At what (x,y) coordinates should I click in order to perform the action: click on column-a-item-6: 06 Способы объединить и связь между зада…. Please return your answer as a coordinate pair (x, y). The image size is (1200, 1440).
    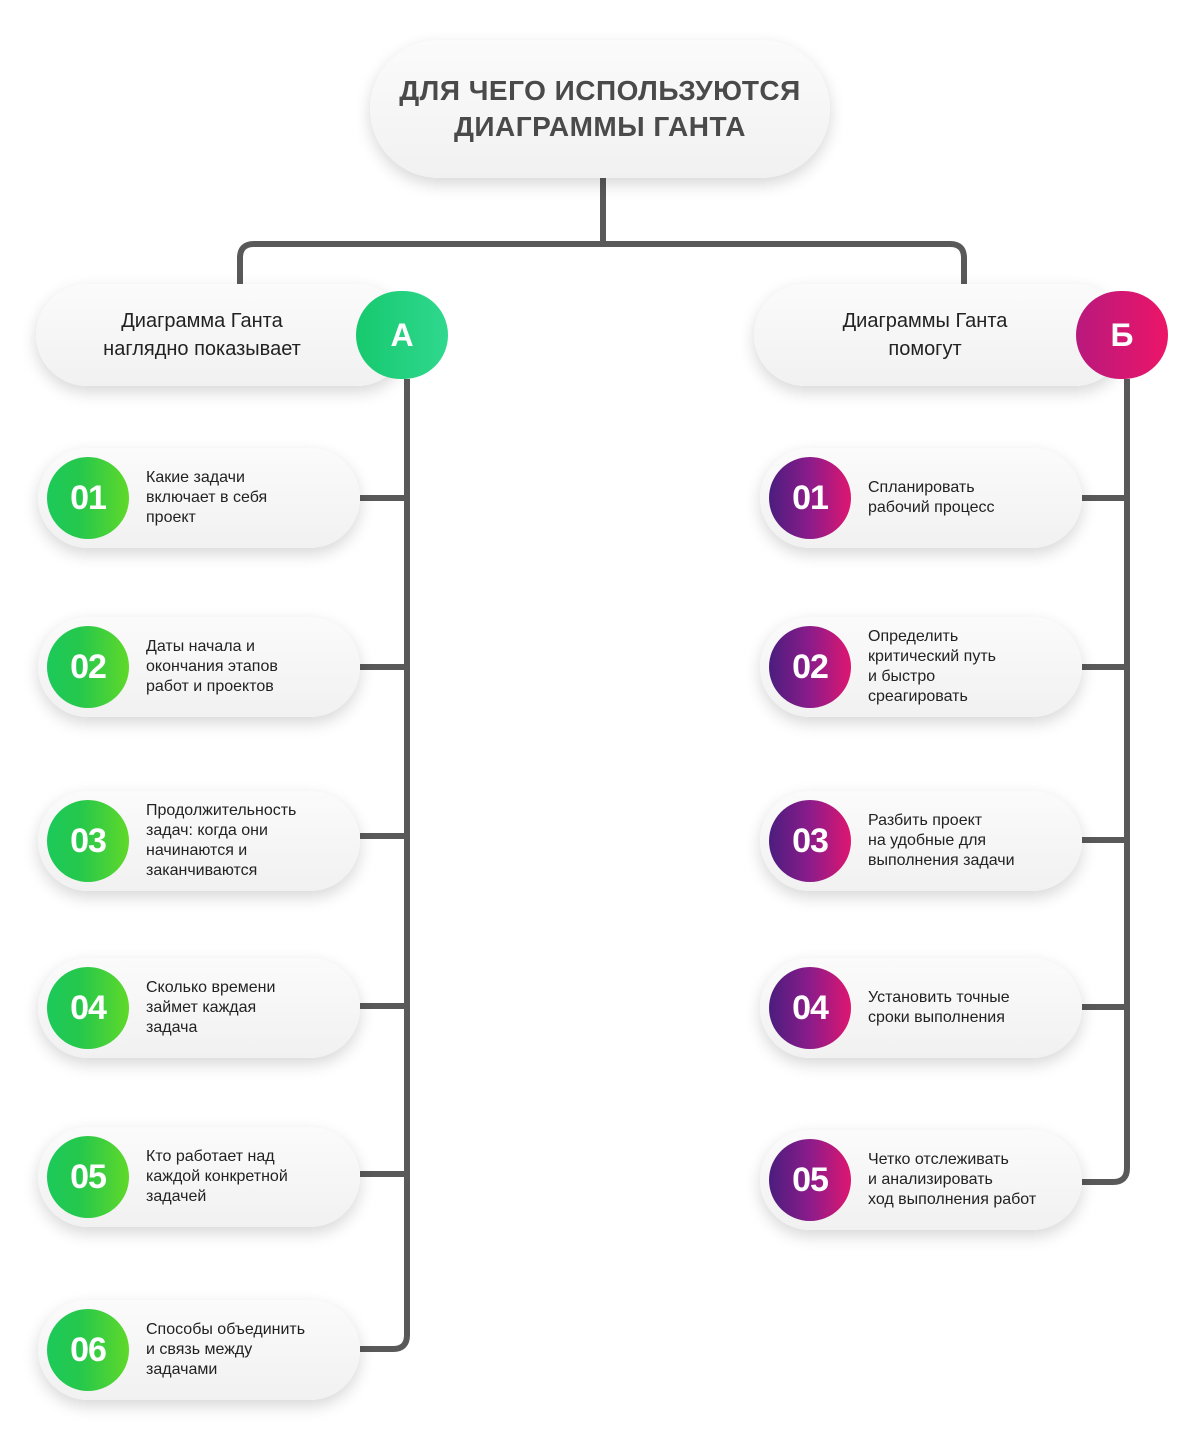
    Looking at the image, I should click on (199, 1350).